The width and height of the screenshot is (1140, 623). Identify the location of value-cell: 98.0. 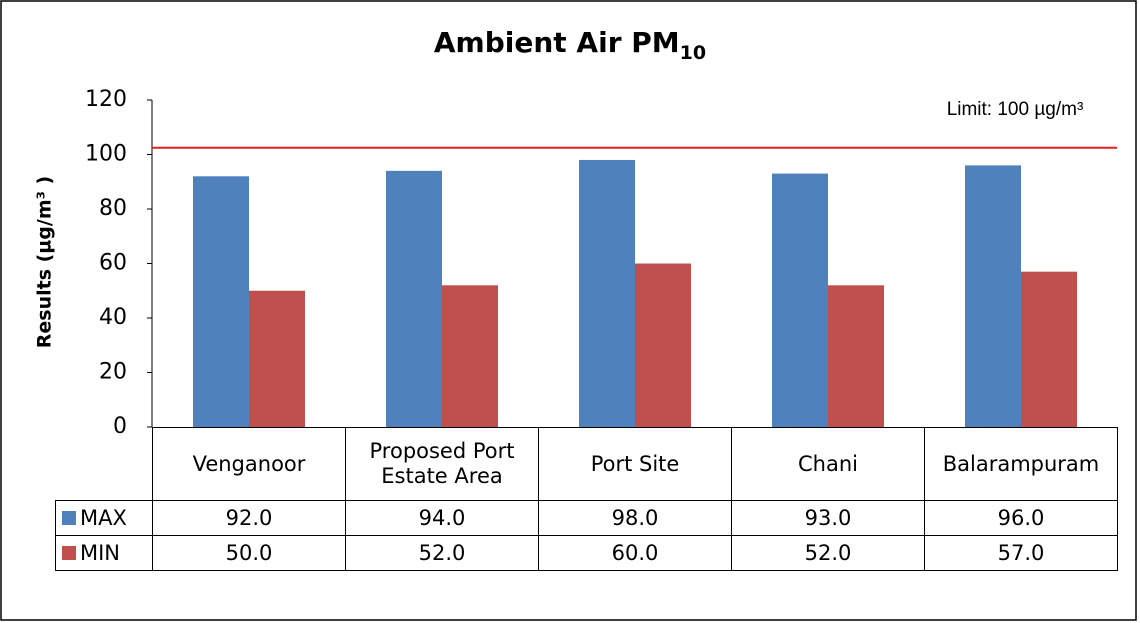
(635, 518).